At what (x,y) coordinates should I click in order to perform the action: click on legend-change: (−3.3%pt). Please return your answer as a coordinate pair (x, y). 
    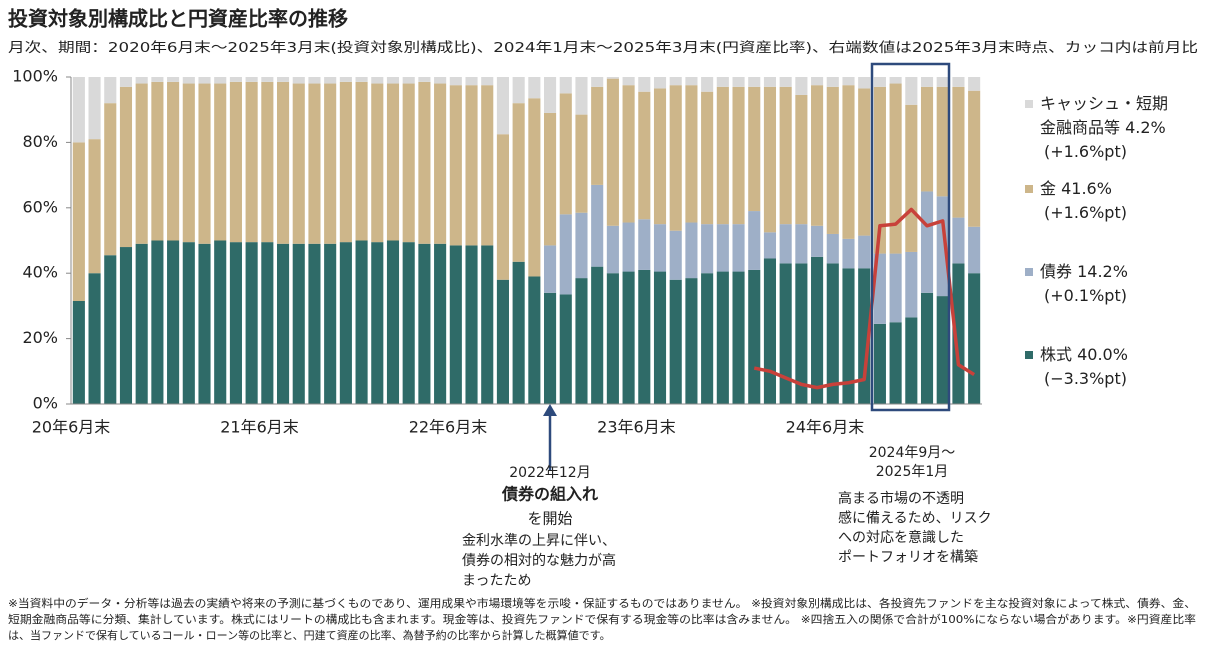
    Looking at the image, I should click on (1085, 378).